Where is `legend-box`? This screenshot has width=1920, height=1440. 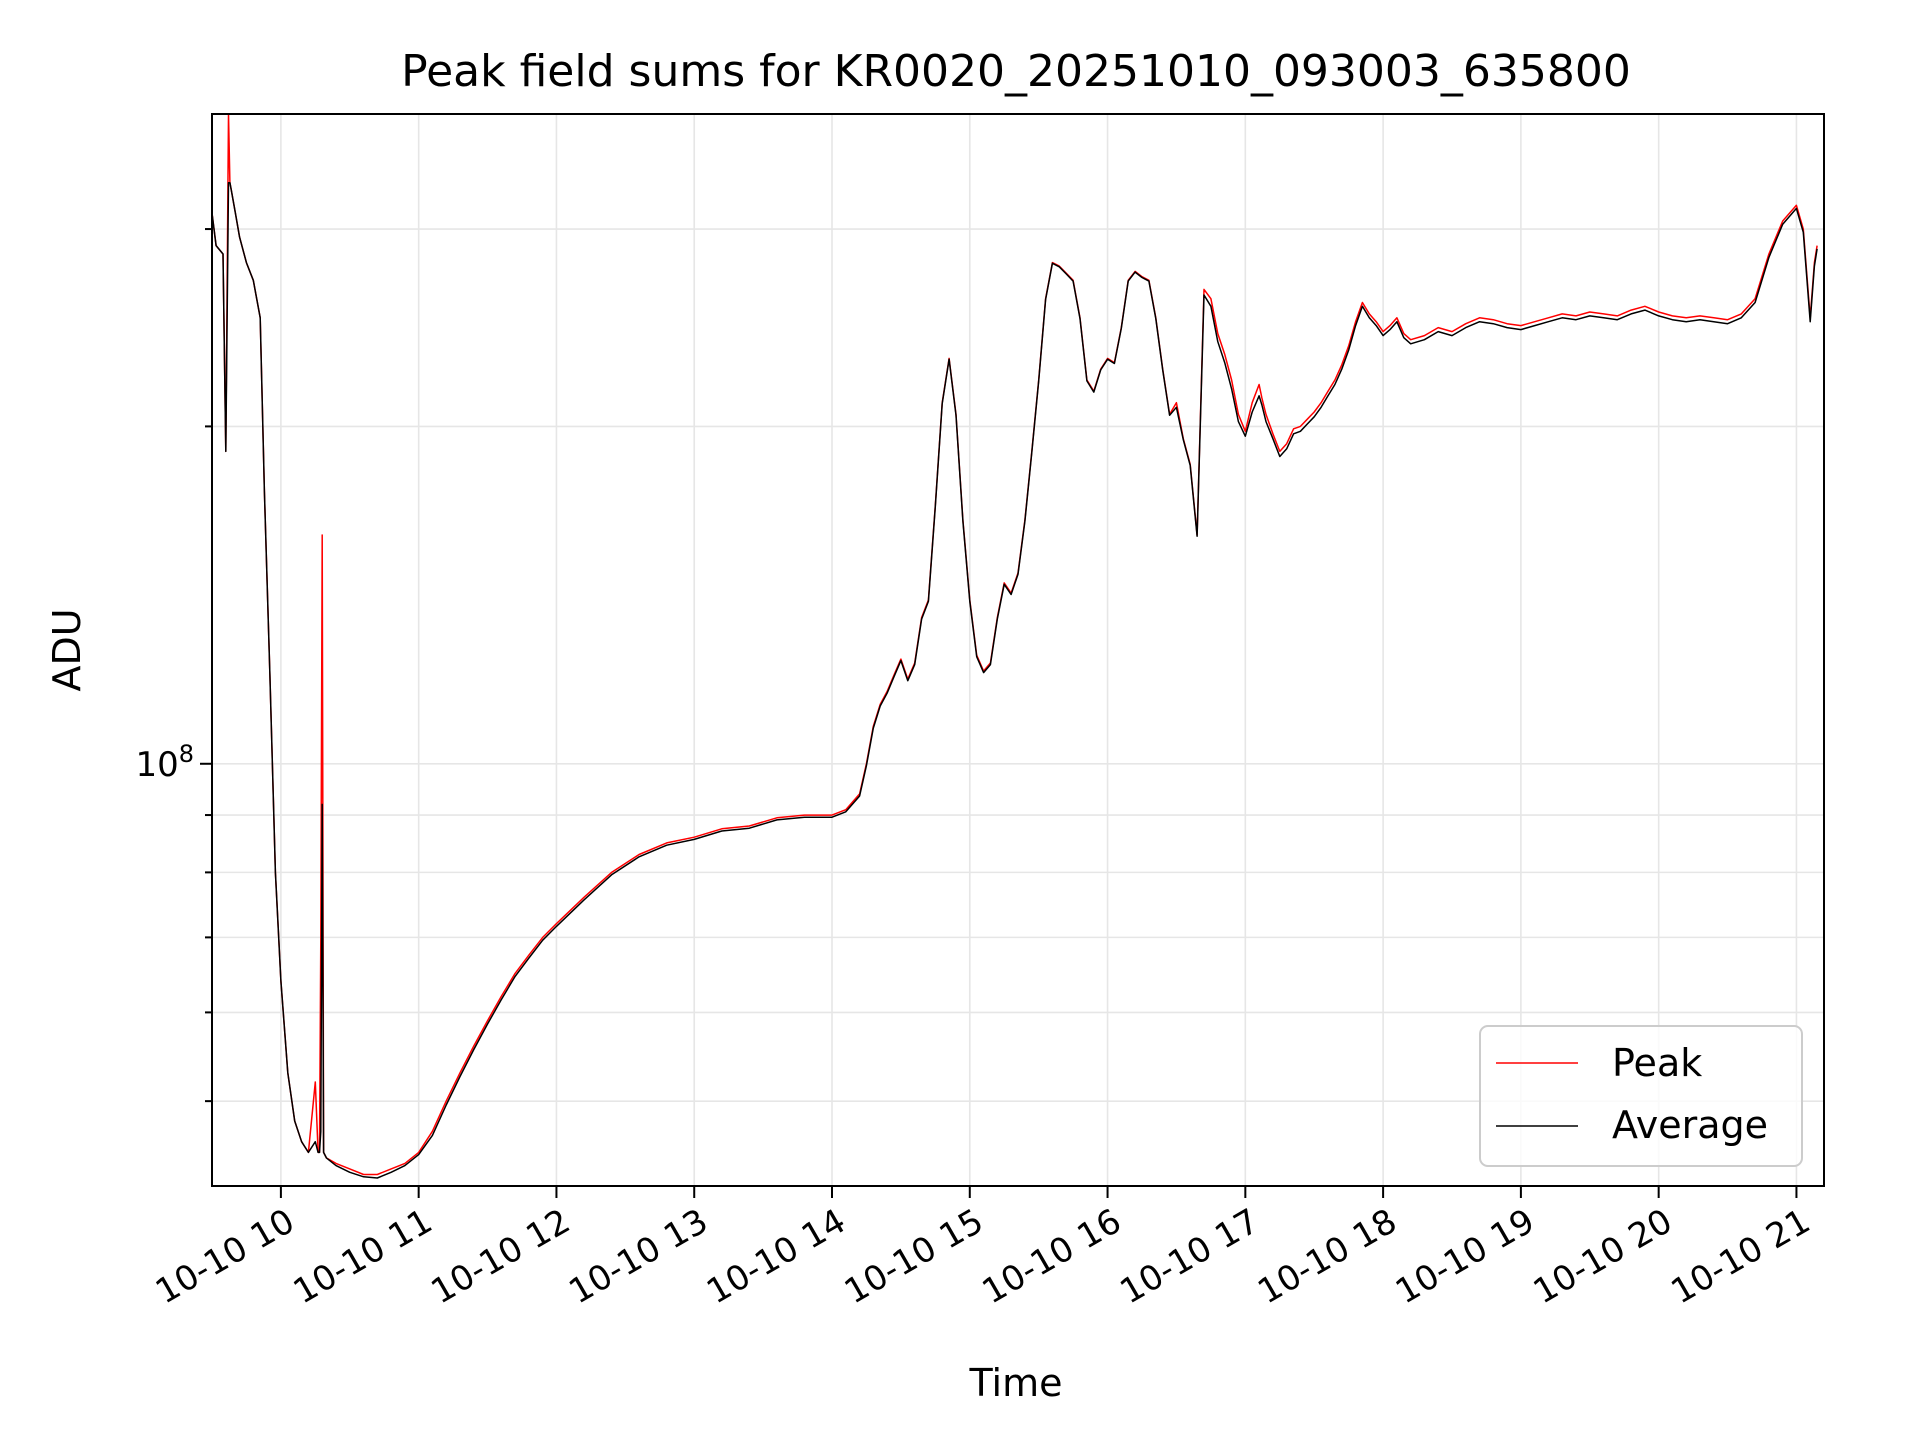 legend-box is located at coordinates (1641, 1096).